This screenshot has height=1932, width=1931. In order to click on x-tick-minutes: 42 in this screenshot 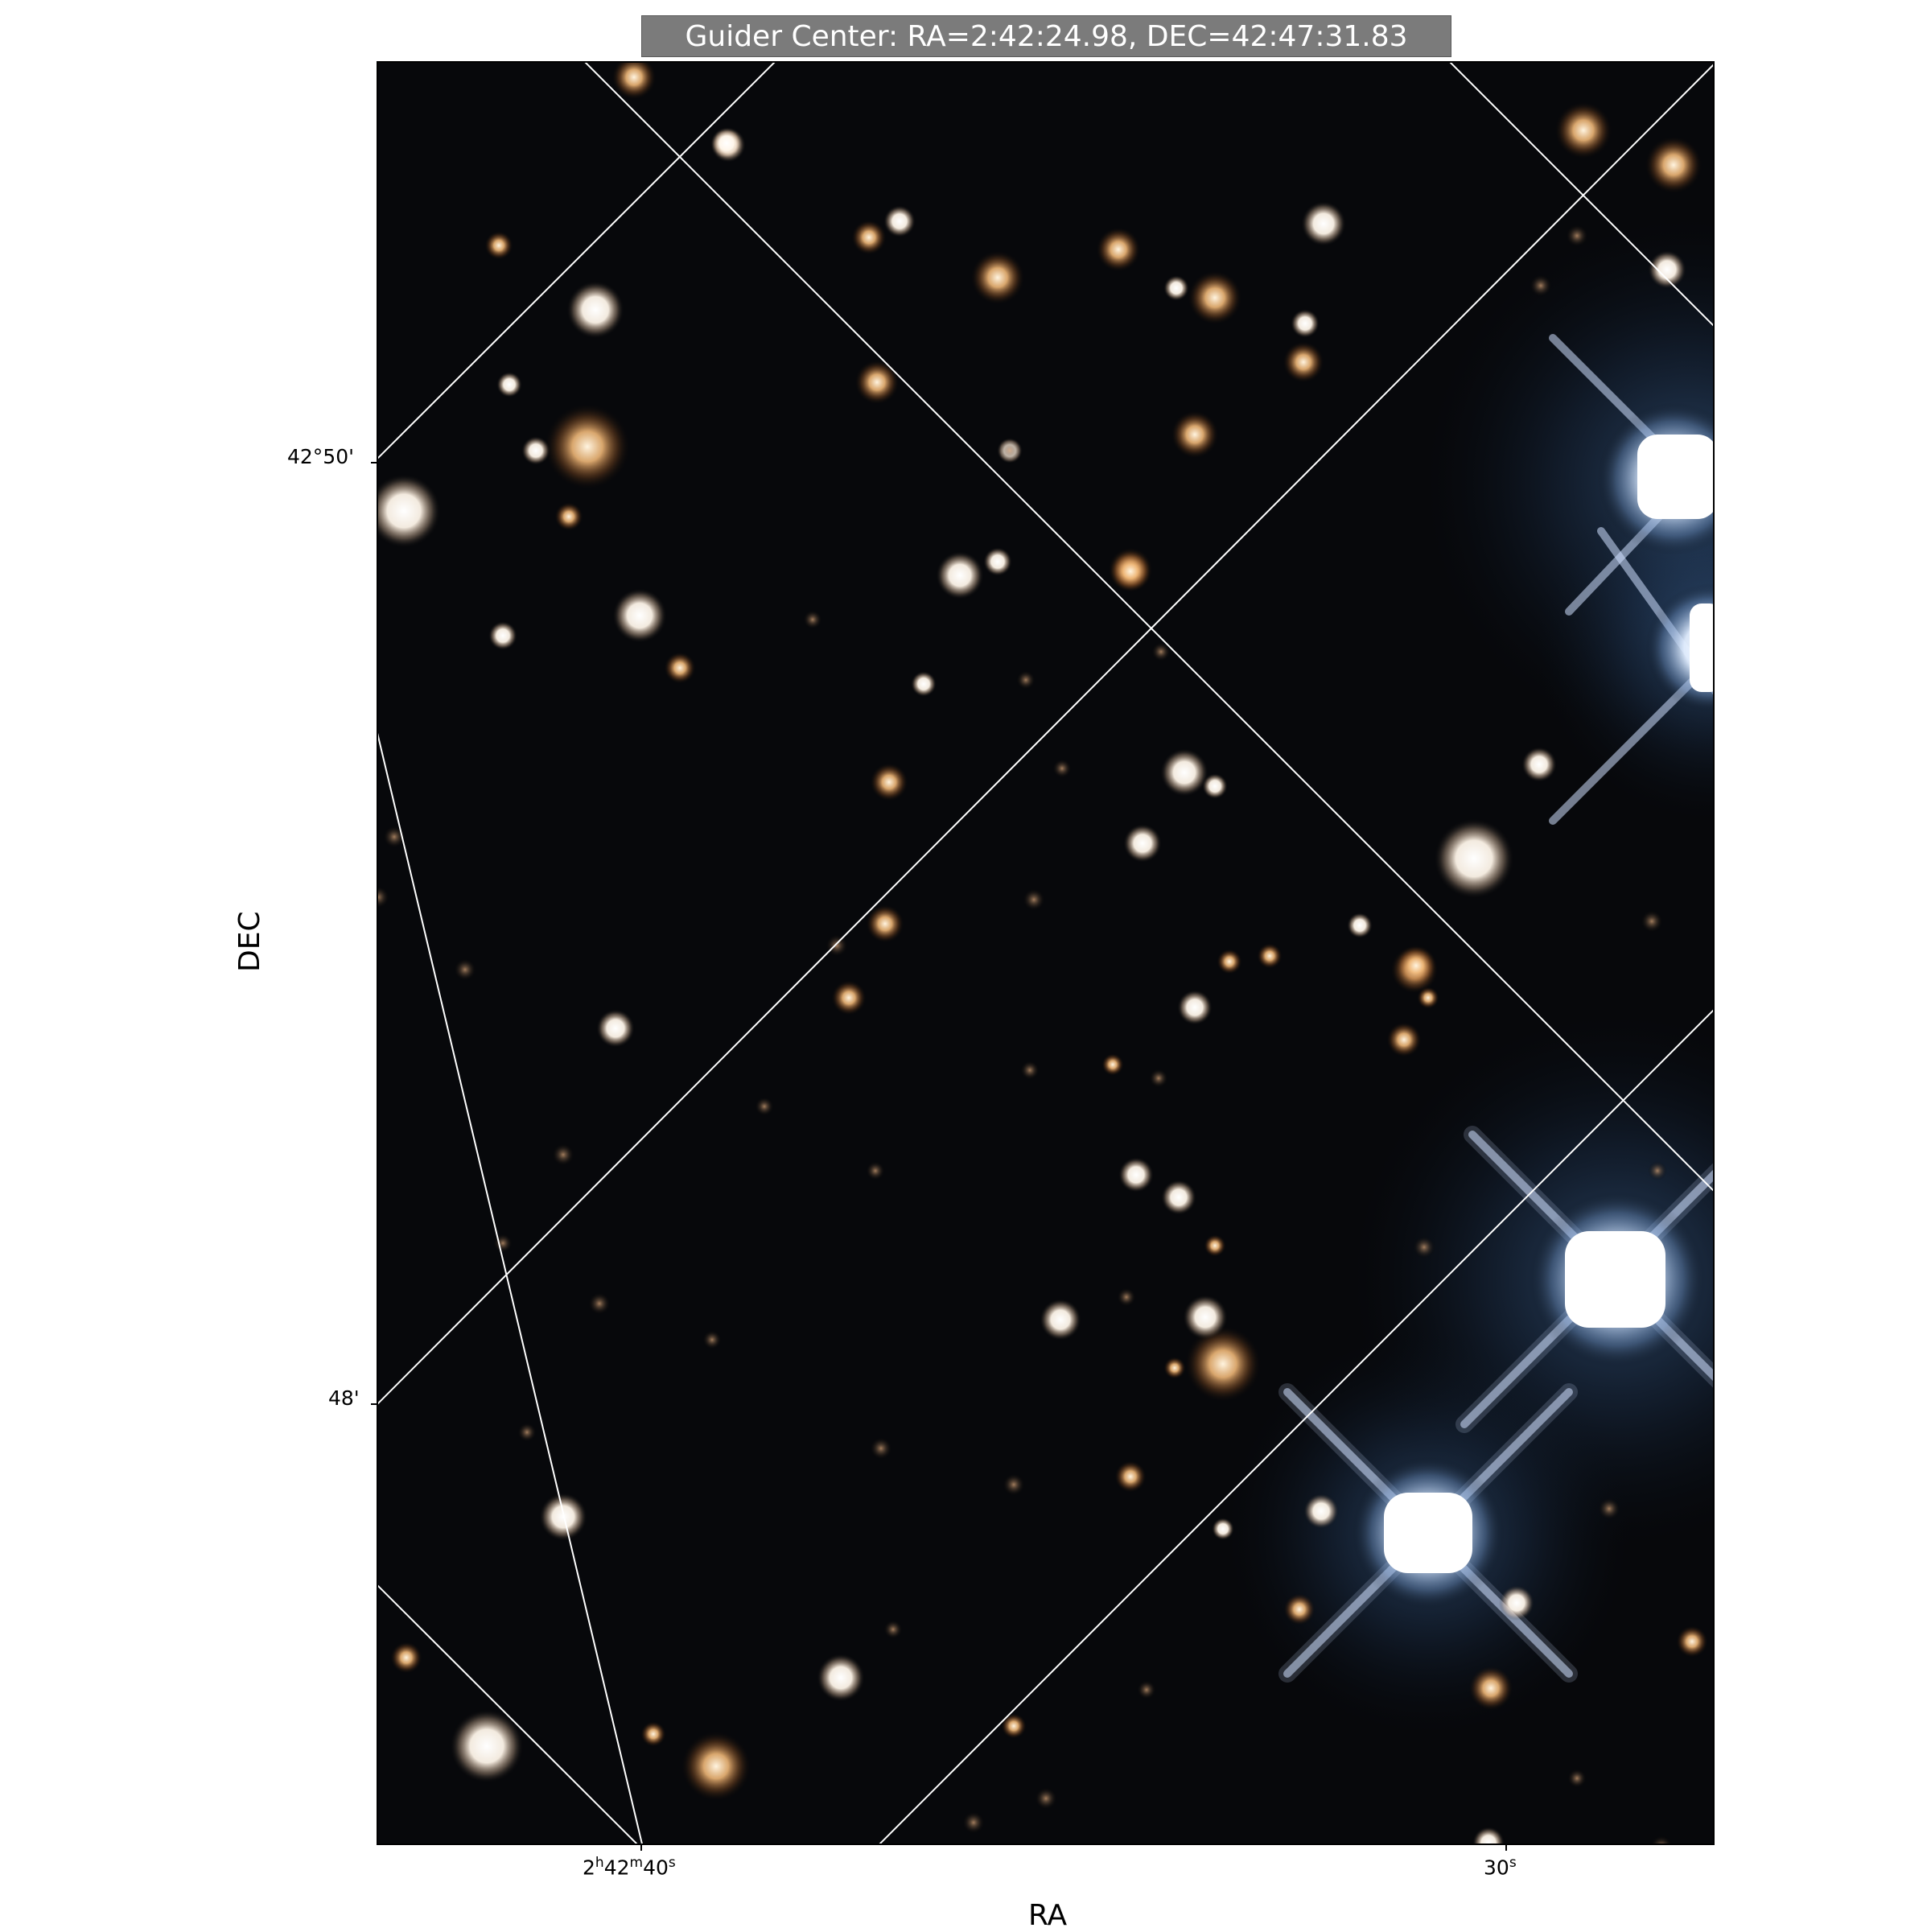, I will do `click(616, 1868)`.